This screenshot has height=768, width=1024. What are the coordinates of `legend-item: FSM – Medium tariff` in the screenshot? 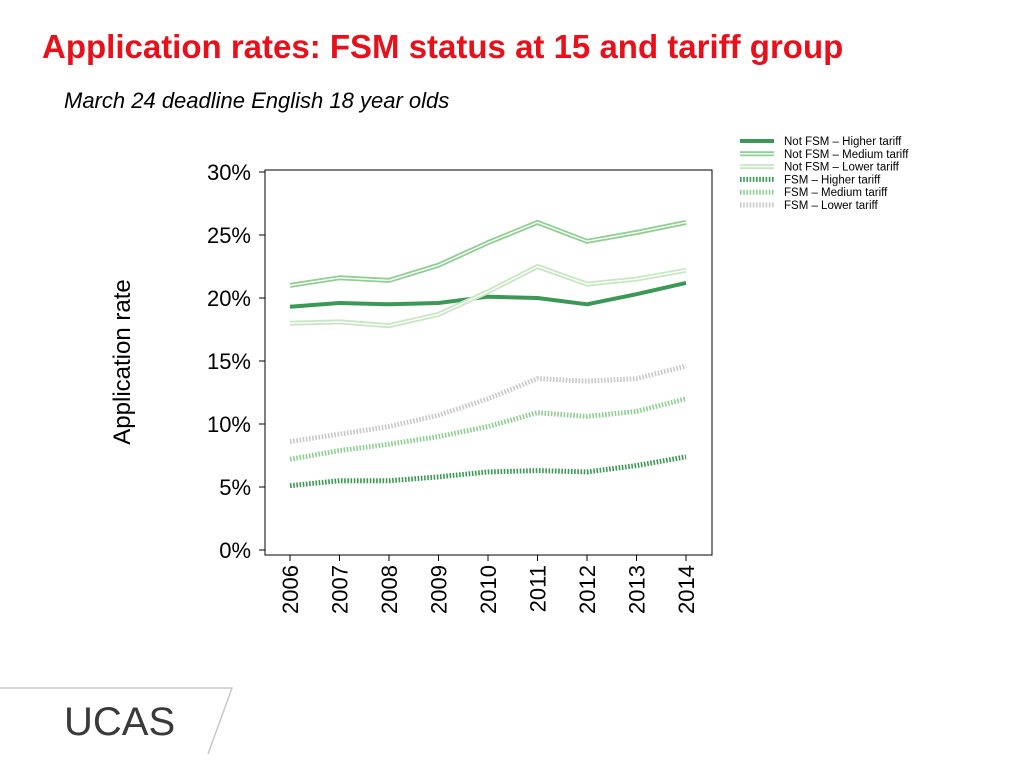 It's located at (814, 193).